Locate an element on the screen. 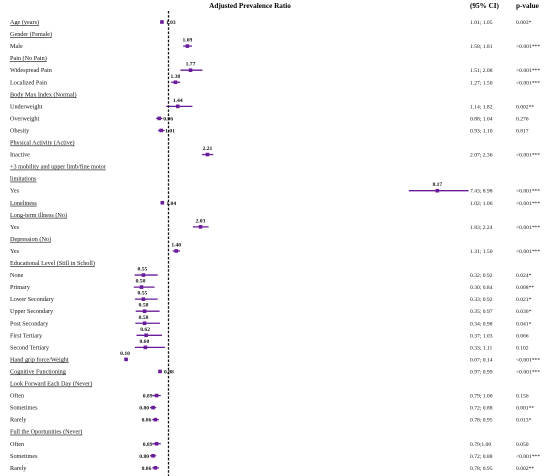  estimate-label: 1.38 is located at coordinates (176, 77).